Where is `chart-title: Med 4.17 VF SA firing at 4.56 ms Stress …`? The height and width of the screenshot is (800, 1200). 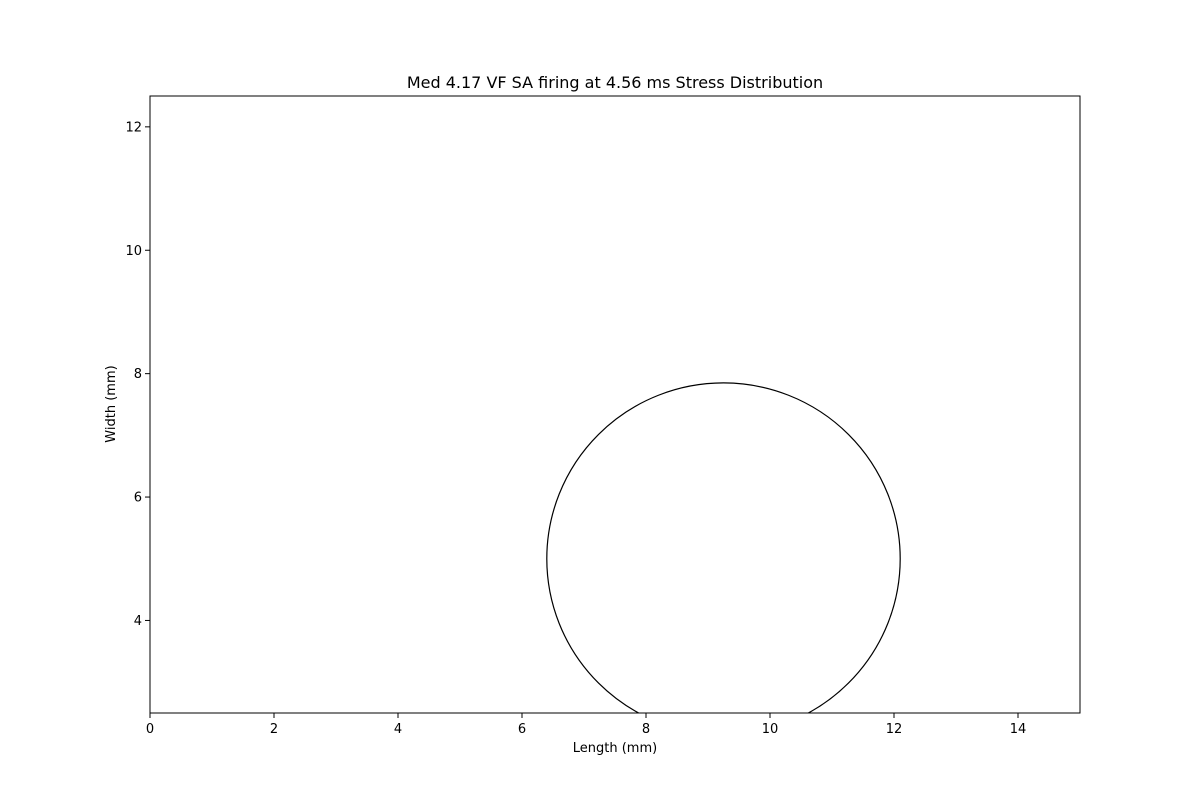 chart-title: Med 4.17 VF SA firing at 4.56 ms Stress … is located at coordinates (615, 82).